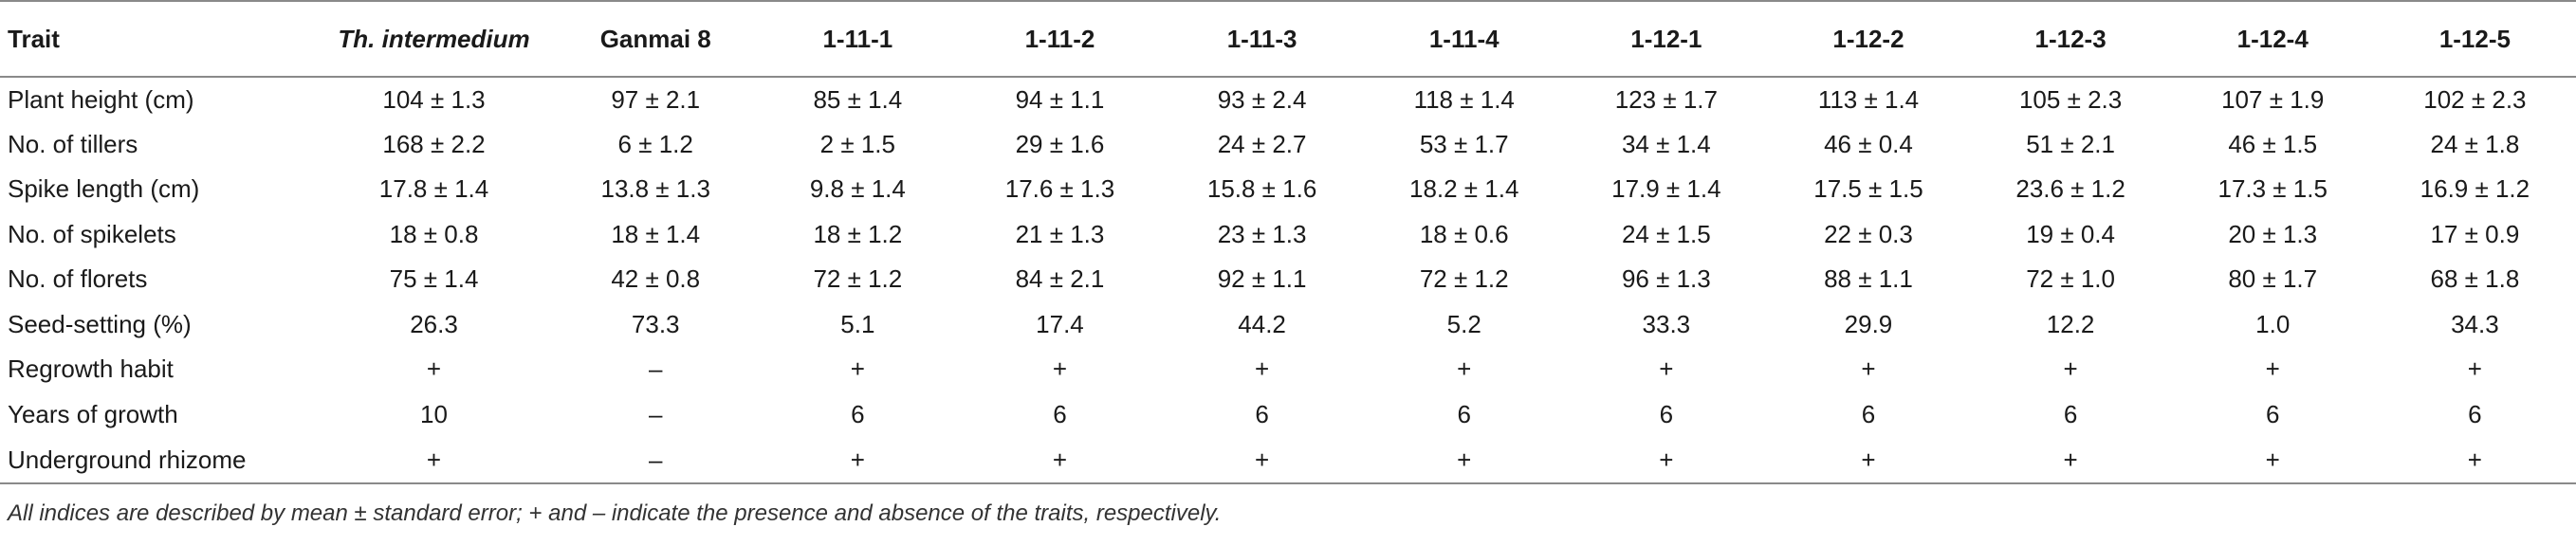 This screenshot has height=545, width=2576. What do you see at coordinates (434, 279) in the screenshot?
I see `table-cell: 75 ± 1.4` at bounding box center [434, 279].